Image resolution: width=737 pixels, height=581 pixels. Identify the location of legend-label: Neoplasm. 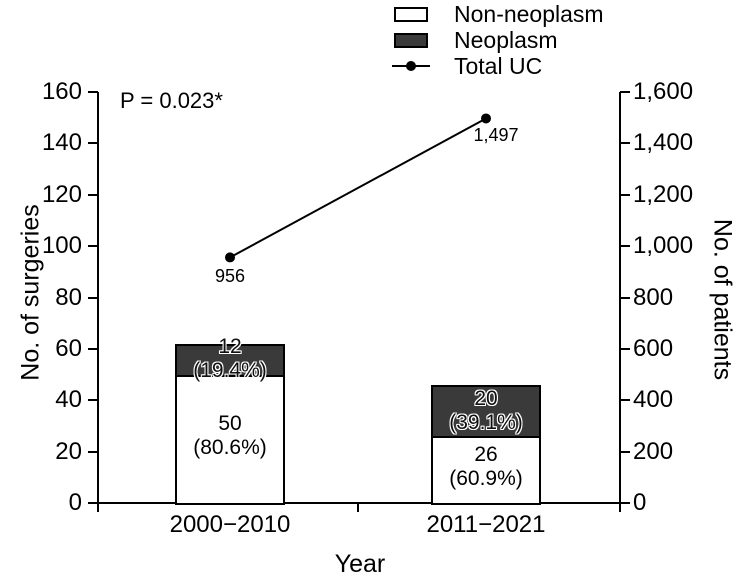
(506, 40).